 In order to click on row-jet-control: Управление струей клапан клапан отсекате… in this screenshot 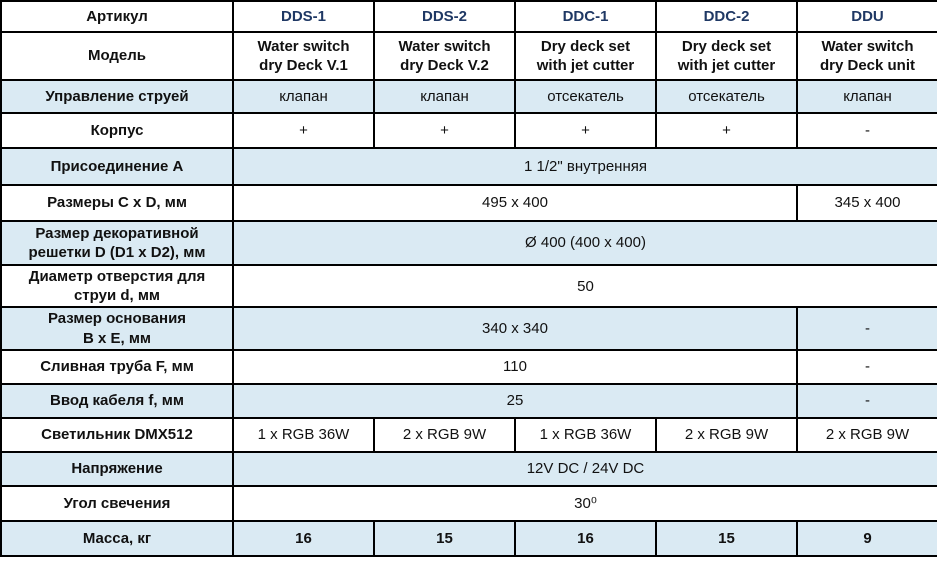, I will do `click(468, 96)`.